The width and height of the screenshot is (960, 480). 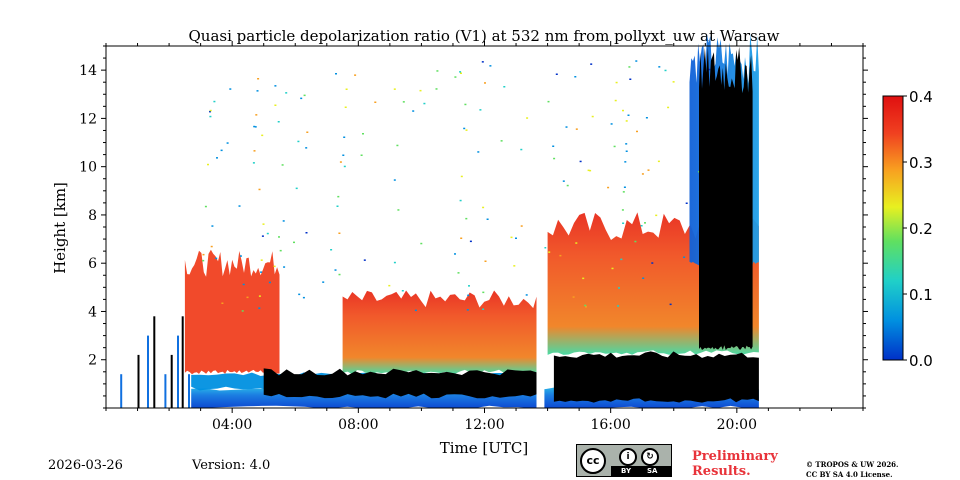 What do you see at coordinates (641, 471) in the screenshot?
I see `license-strip: BY SA` at bounding box center [641, 471].